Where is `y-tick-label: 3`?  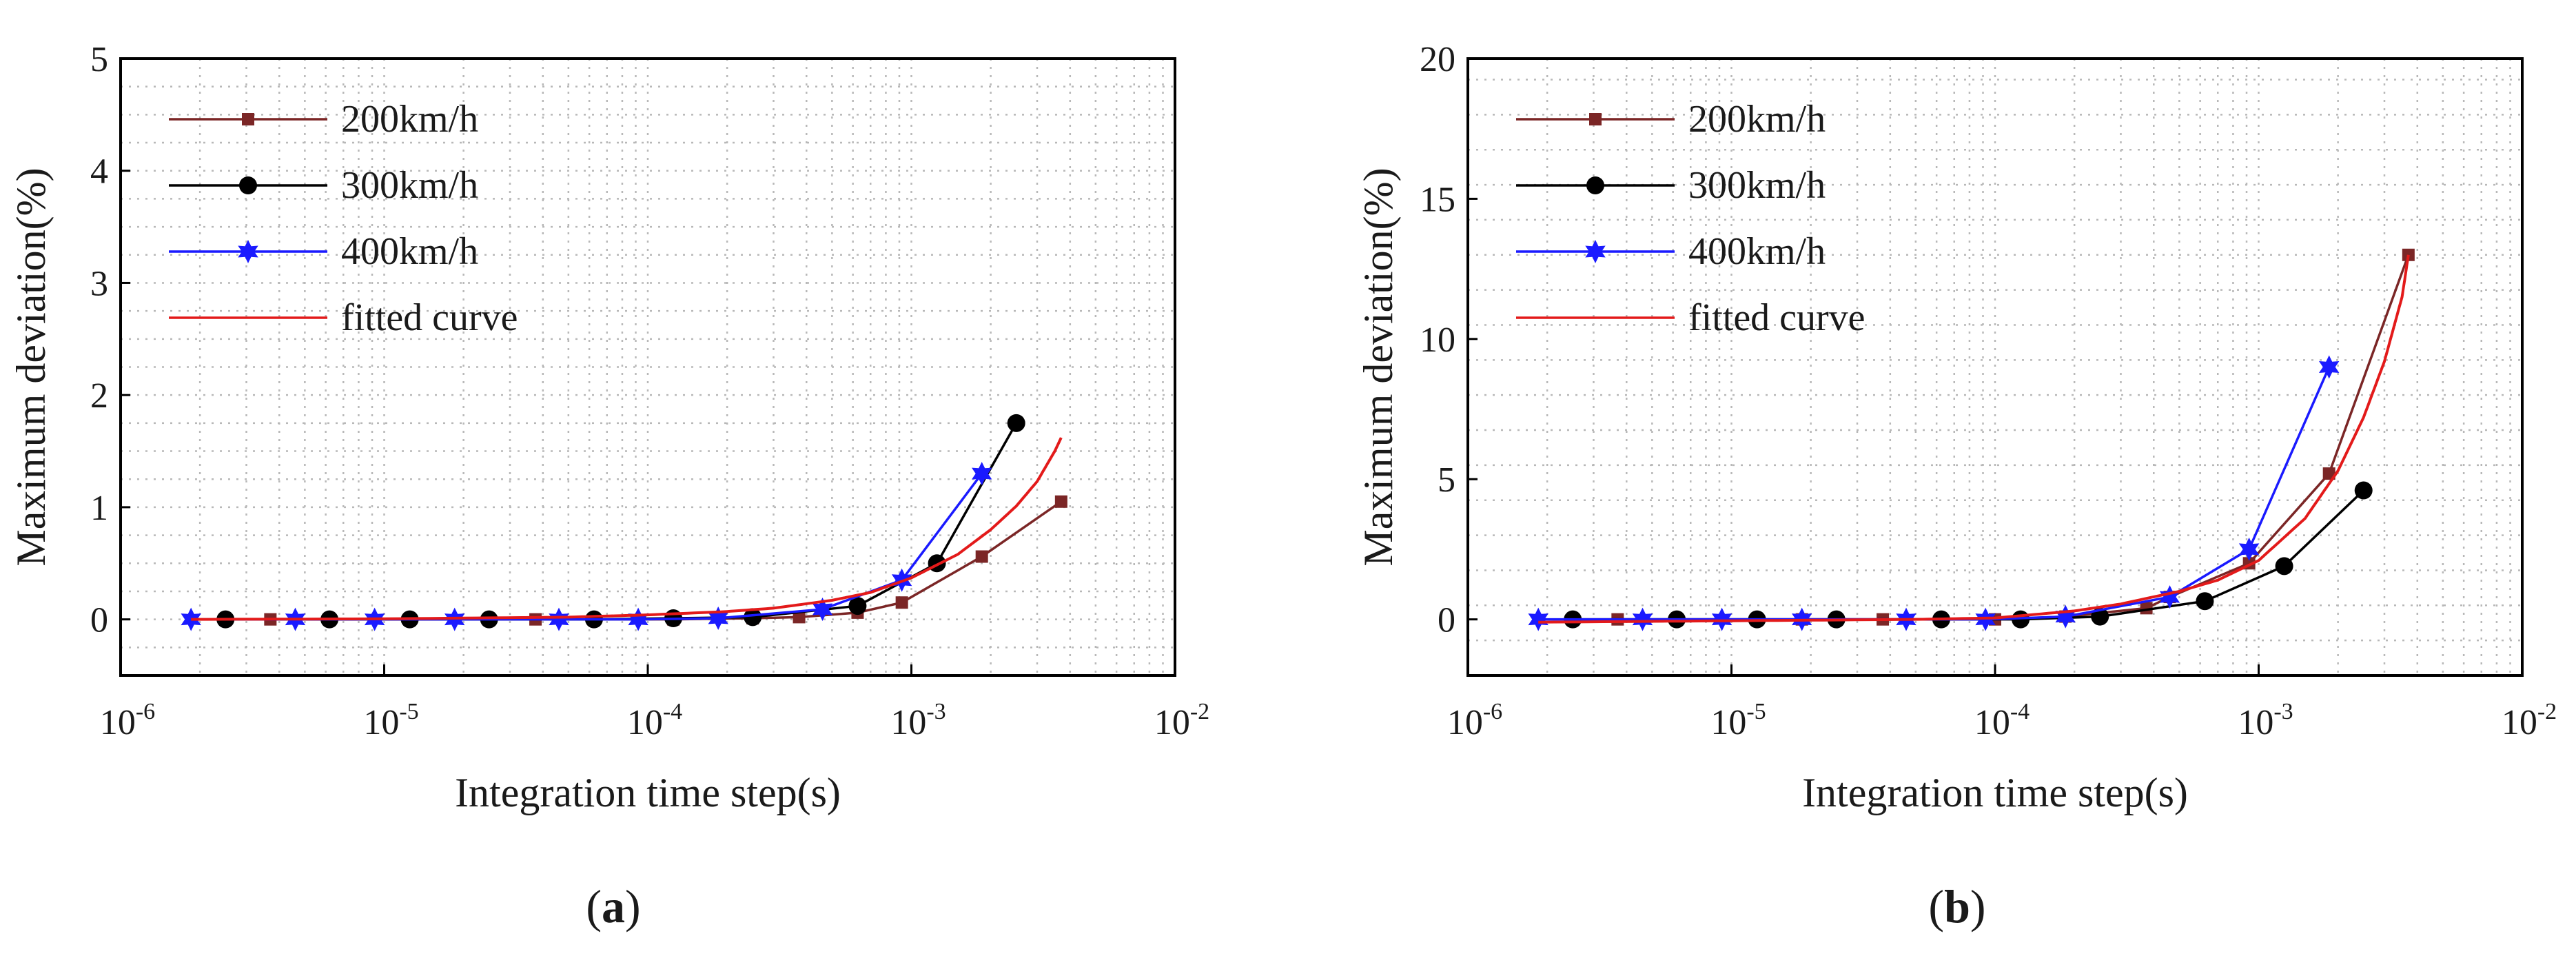
y-tick-label: 3 is located at coordinates (99, 283).